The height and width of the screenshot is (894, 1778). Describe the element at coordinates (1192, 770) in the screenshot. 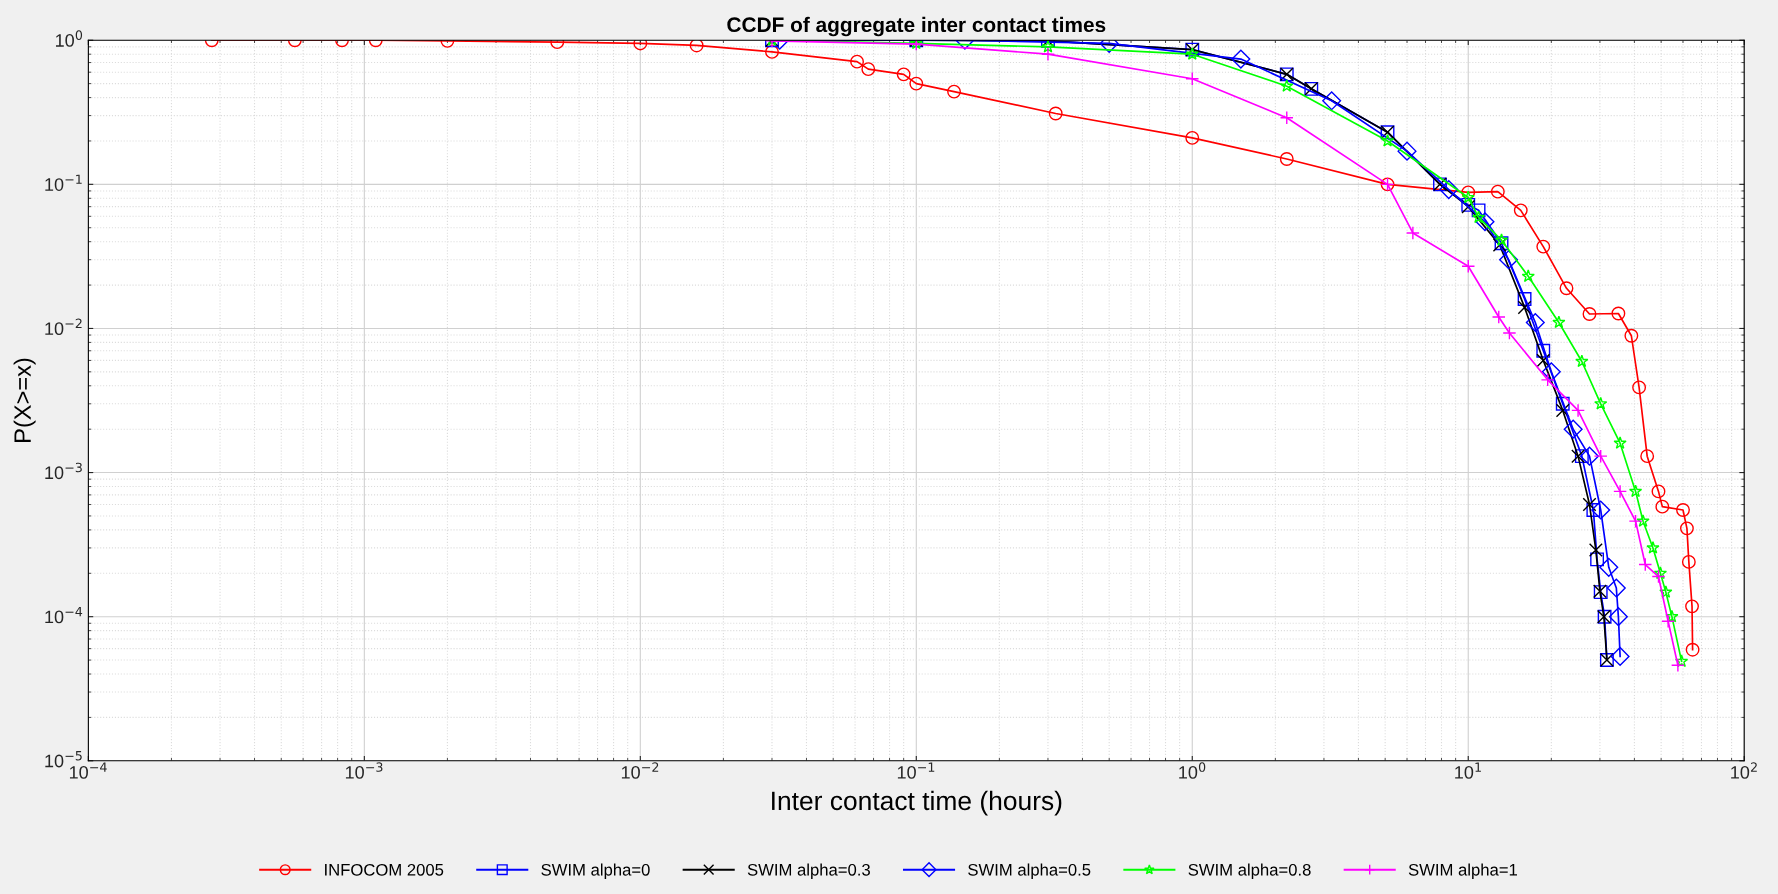

I see `x-tick-label: 10$^{0}$` at that location.